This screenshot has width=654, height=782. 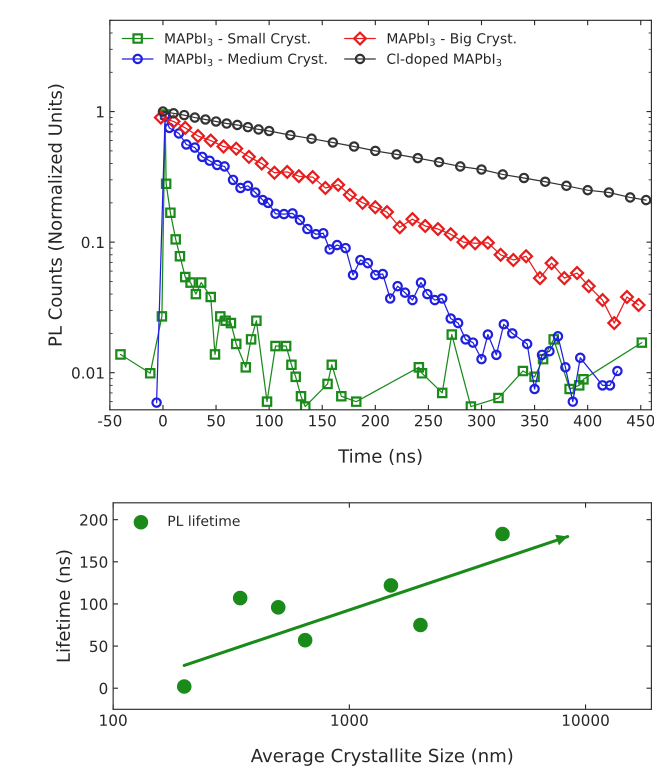 I want to click on y-tick-label: 0.01, so click(x=88, y=373).